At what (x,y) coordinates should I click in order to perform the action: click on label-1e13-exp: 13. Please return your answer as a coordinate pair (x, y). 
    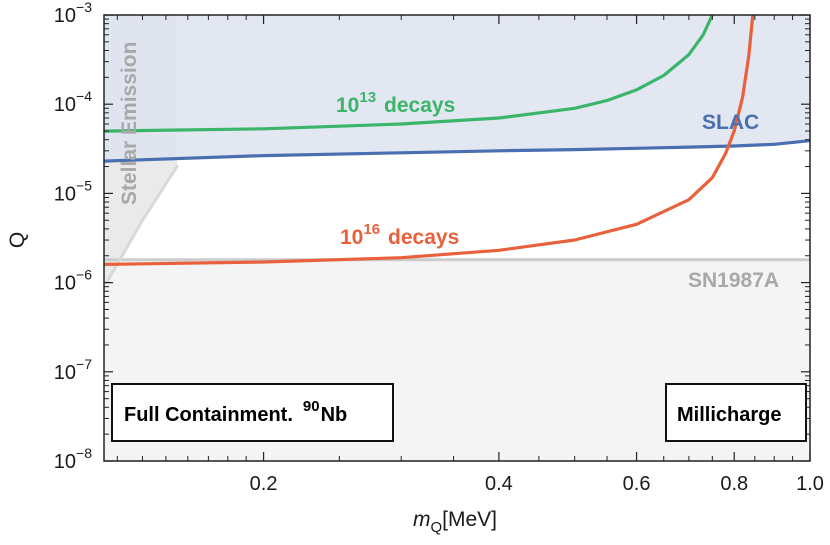
    Looking at the image, I should click on (367, 97).